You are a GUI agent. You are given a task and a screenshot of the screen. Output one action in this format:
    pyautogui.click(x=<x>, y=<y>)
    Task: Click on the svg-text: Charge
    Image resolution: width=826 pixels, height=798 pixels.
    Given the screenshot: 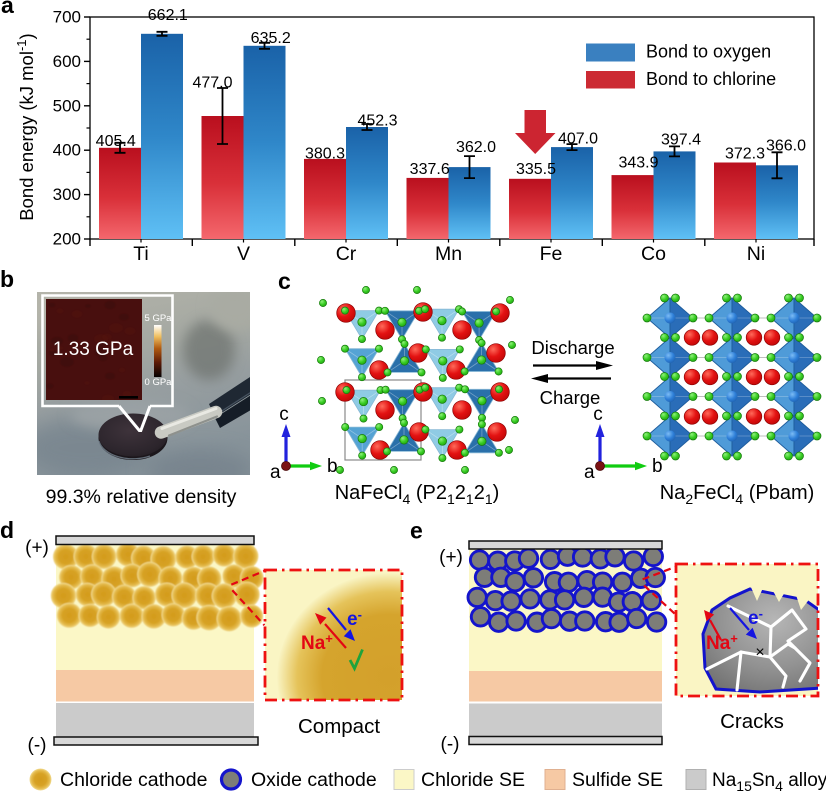 What is the action you would take?
    pyautogui.click(x=570, y=397)
    